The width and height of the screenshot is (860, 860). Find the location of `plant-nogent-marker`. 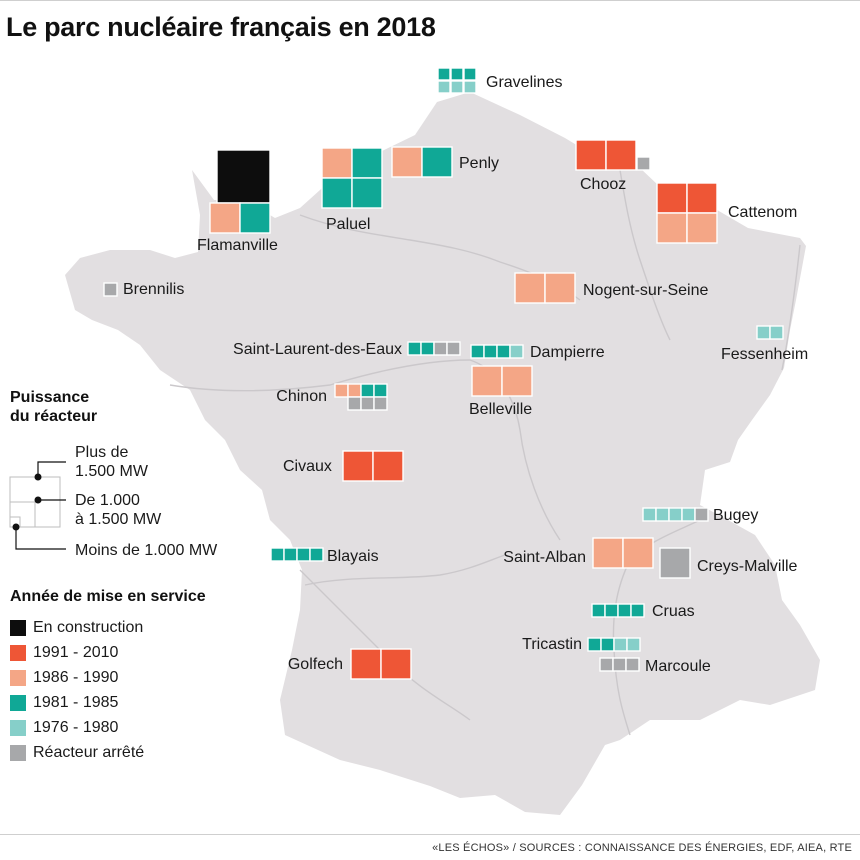

plant-nogent-marker is located at coordinates (545, 288).